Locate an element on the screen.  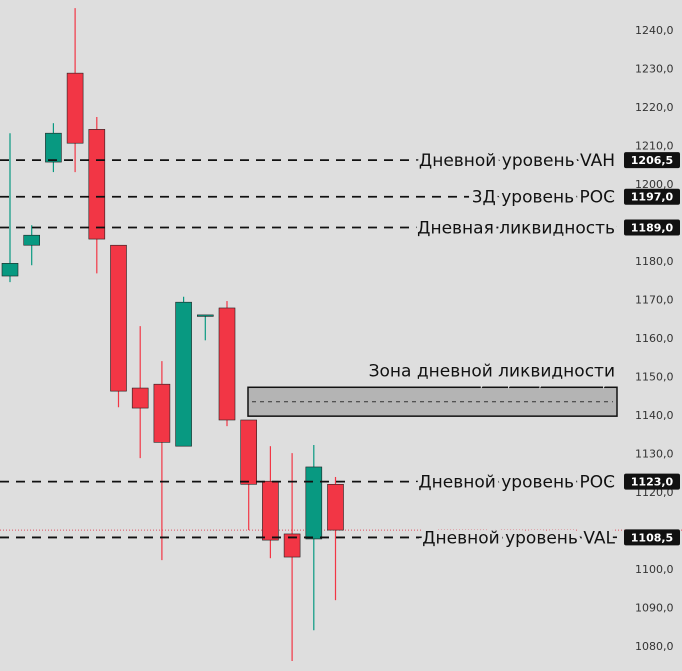
y-tick-label: 1080,0 is located at coordinates (654, 646).